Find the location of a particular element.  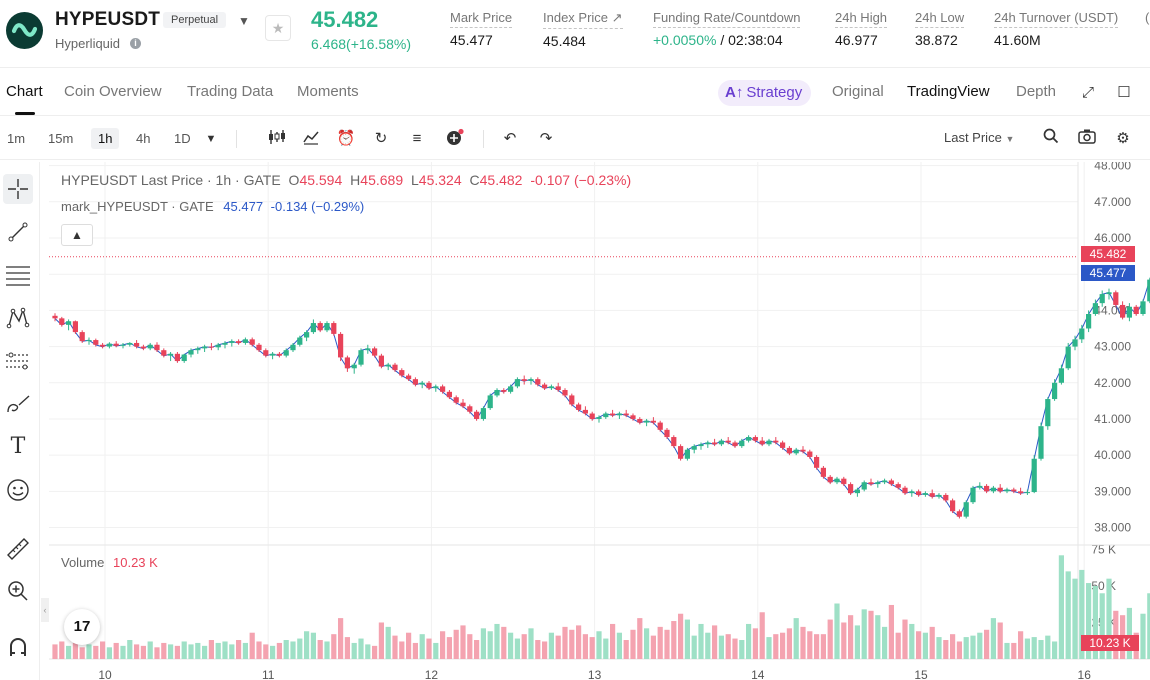

interval-4h: 4h is located at coordinates (143, 138).